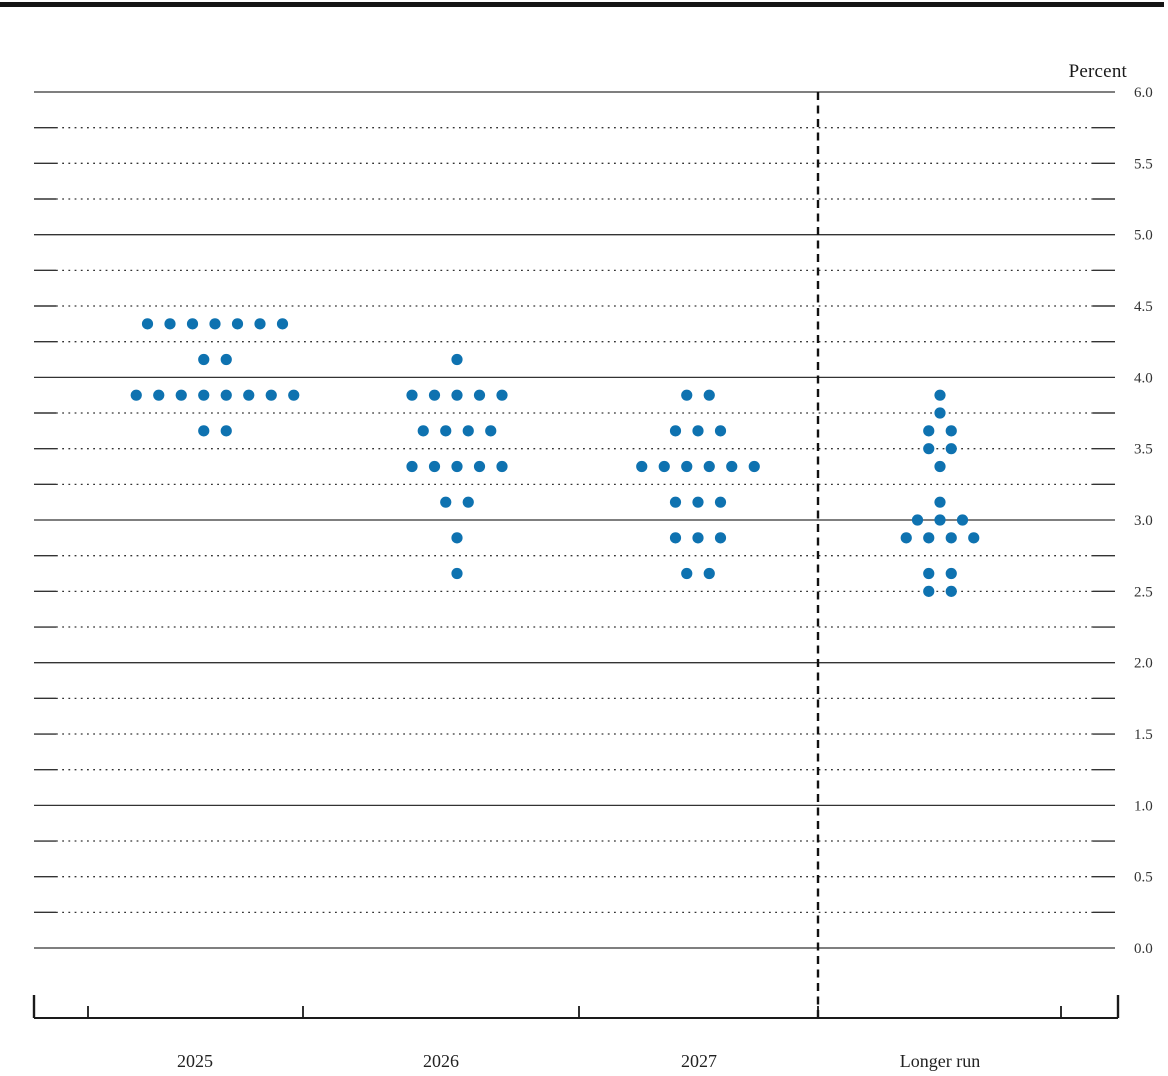 This screenshot has width=1168, height=1076. What do you see at coordinates (1143, 735) in the screenshot?
I see `y-tick-label: 1.5` at bounding box center [1143, 735].